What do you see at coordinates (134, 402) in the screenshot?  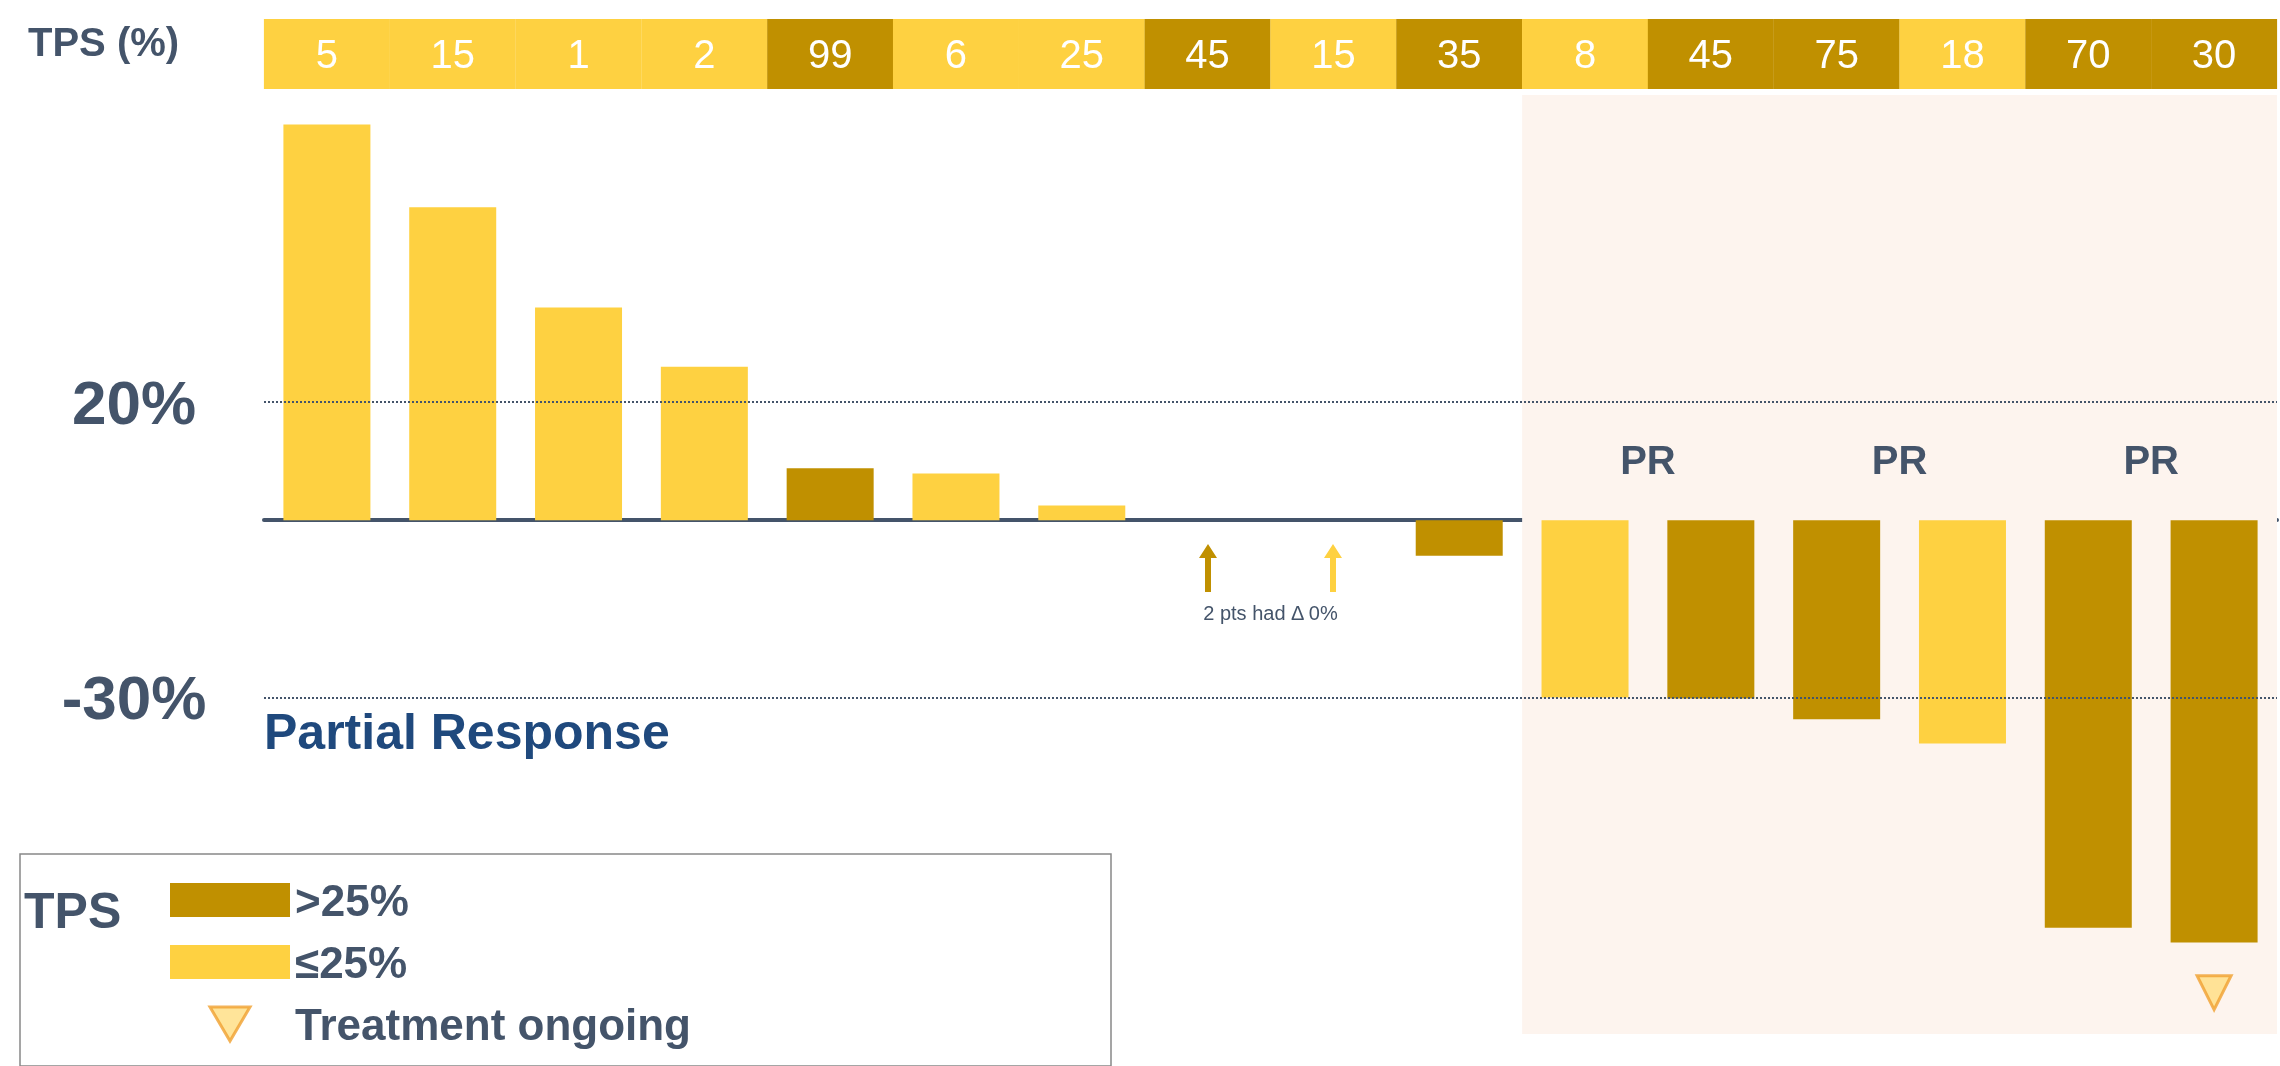 I see `y-tick-label: 20%` at bounding box center [134, 402].